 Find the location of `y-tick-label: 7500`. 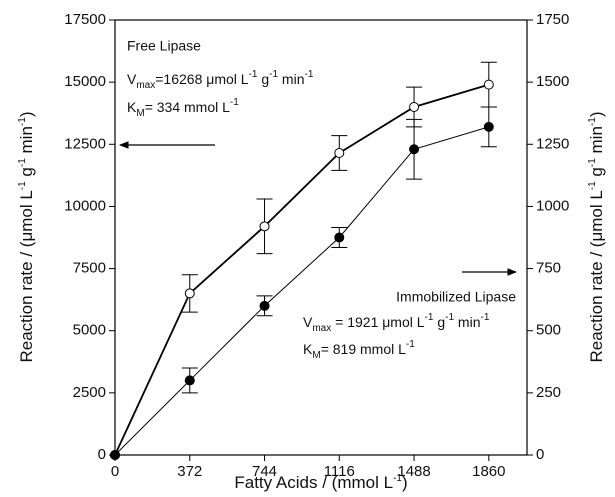

y-tick-label: 7500 is located at coordinates (89, 268).